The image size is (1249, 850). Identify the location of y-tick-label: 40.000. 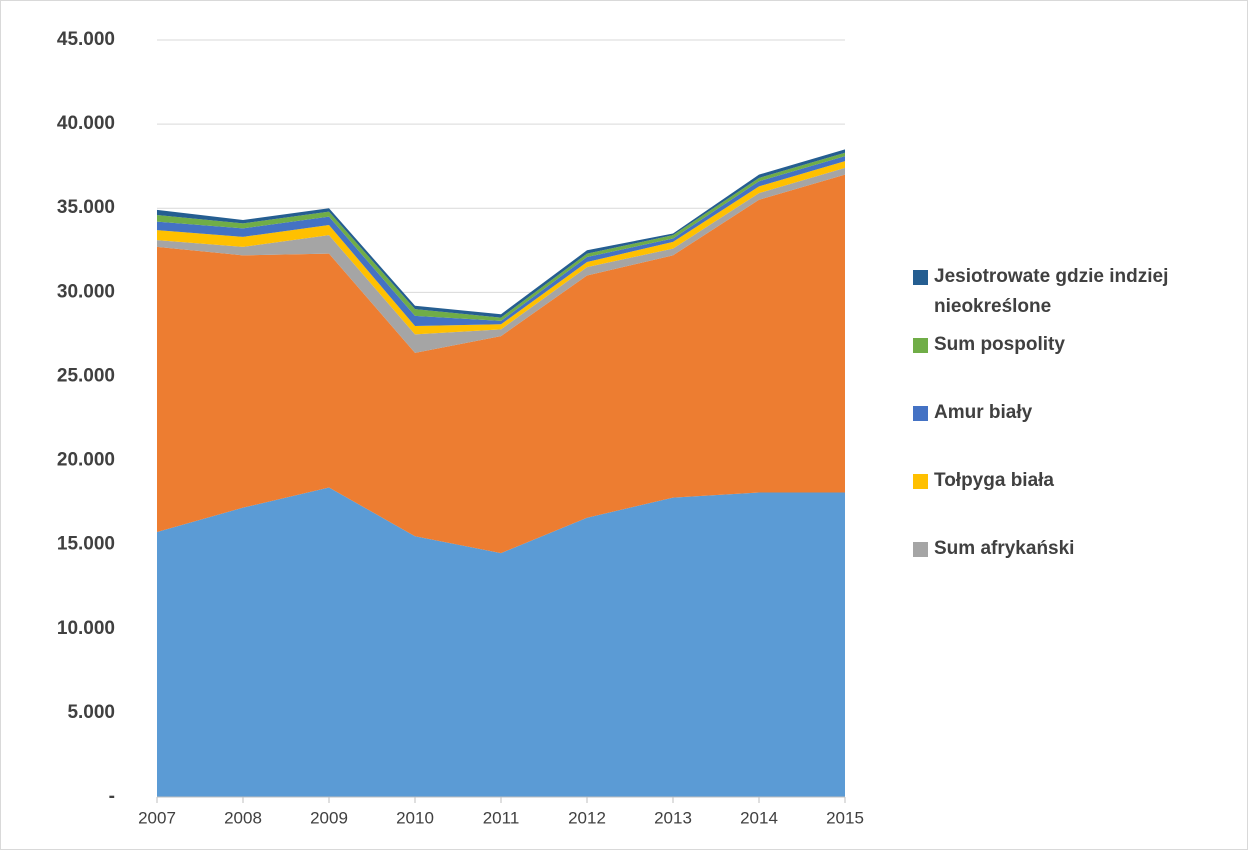
(86, 123).